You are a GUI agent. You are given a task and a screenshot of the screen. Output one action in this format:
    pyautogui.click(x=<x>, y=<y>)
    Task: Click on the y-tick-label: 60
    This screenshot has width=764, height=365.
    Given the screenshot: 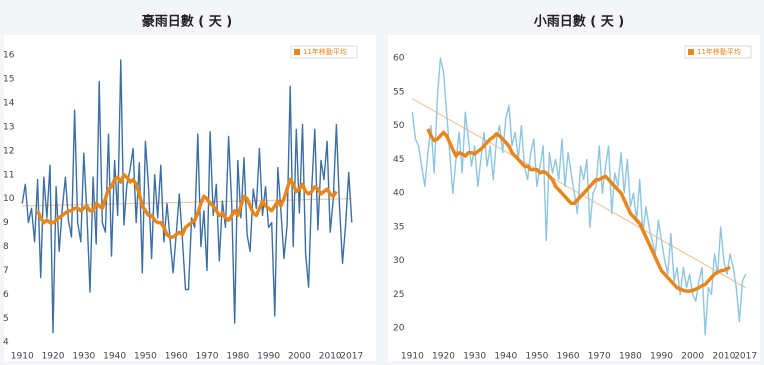 What is the action you would take?
    pyautogui.click(x=399, y=59)
    